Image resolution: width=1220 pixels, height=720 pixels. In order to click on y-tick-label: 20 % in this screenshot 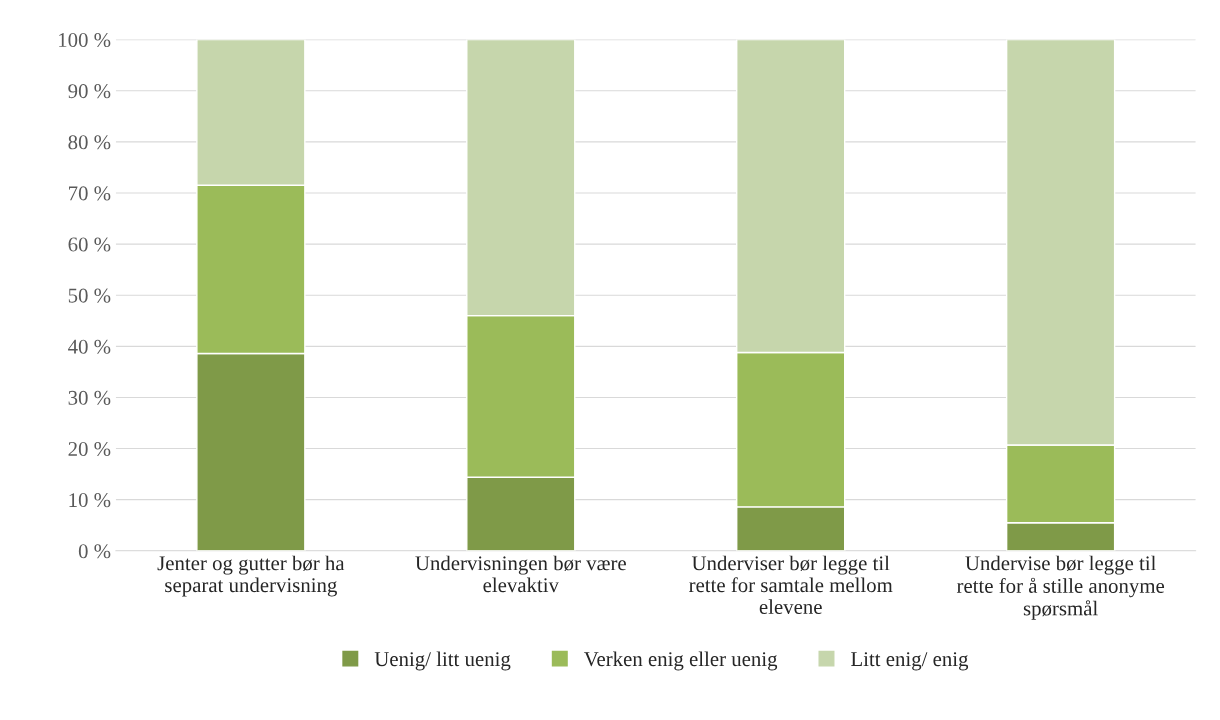, I will do `click(89, 449)`.